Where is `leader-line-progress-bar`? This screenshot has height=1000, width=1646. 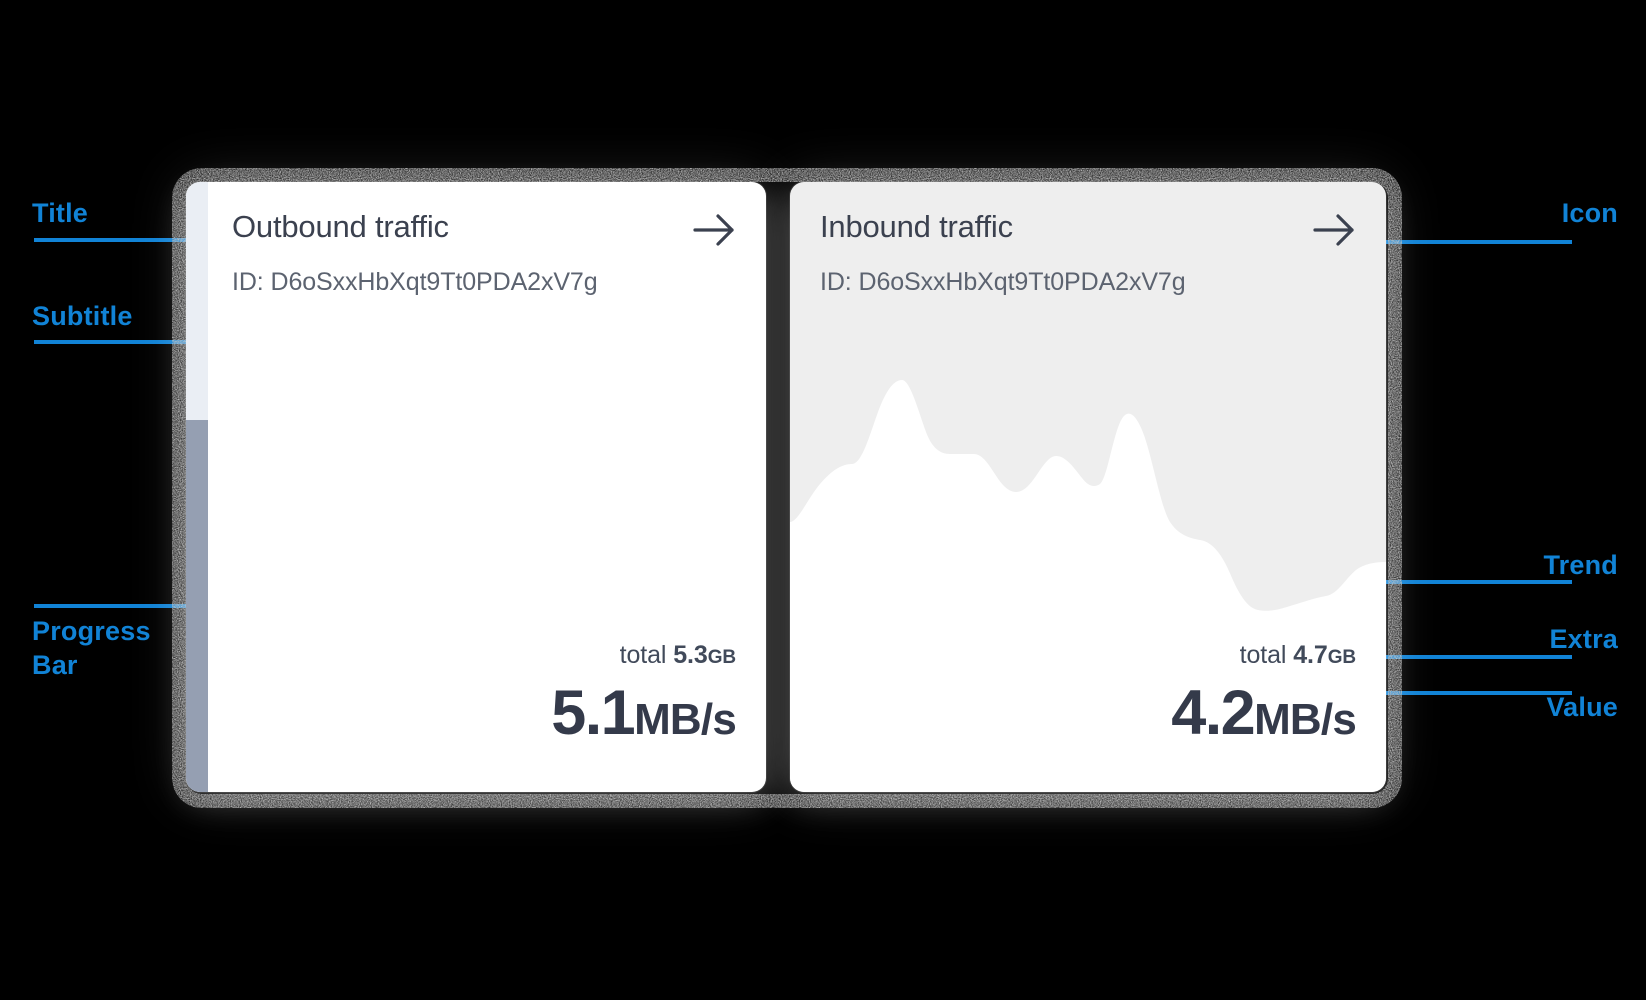 leader-line-progress-bar is located at coordinates (124, 606).